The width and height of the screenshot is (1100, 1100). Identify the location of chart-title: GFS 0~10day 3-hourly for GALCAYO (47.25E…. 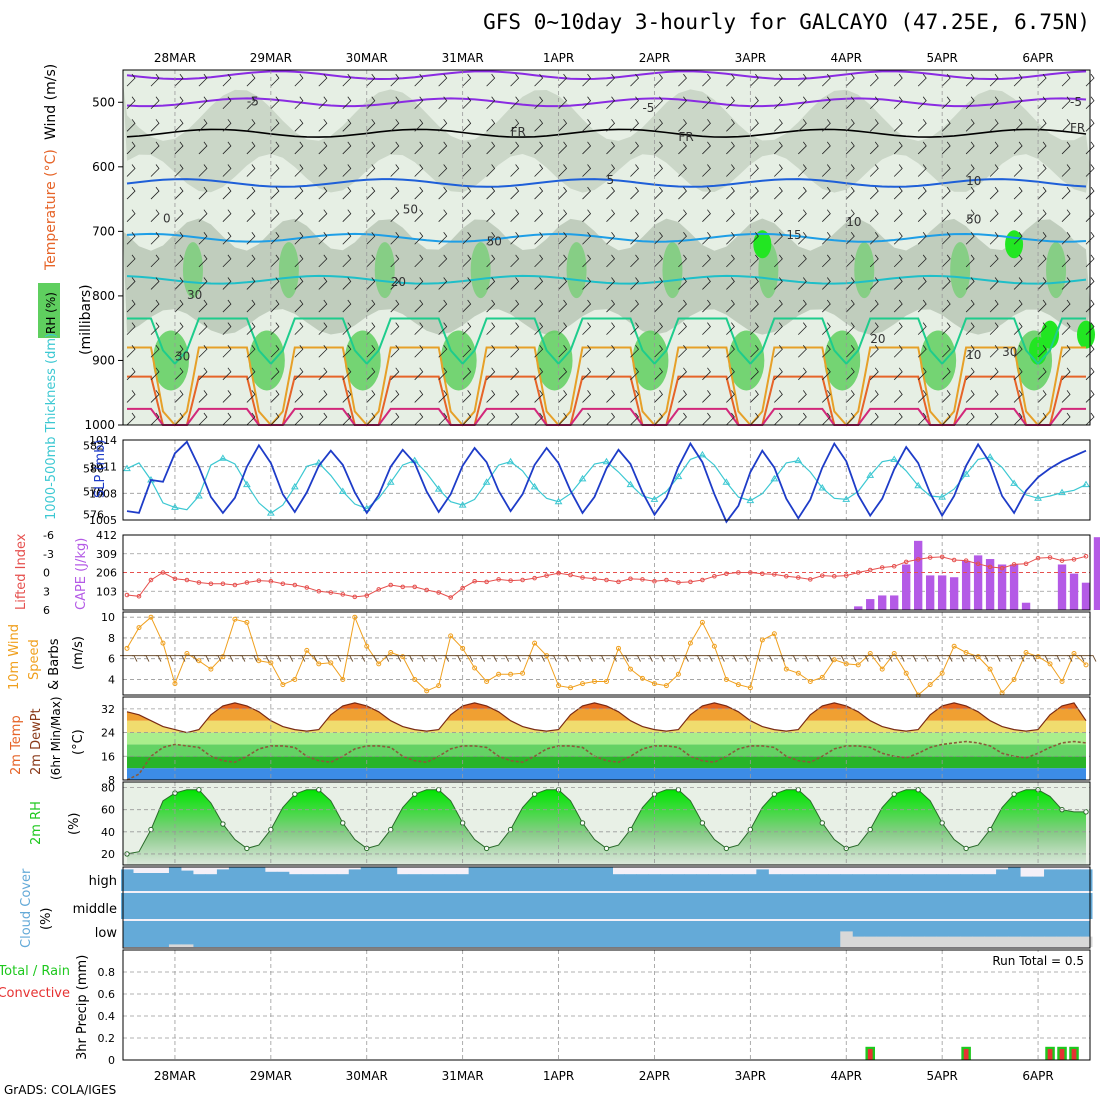
(786, 22).